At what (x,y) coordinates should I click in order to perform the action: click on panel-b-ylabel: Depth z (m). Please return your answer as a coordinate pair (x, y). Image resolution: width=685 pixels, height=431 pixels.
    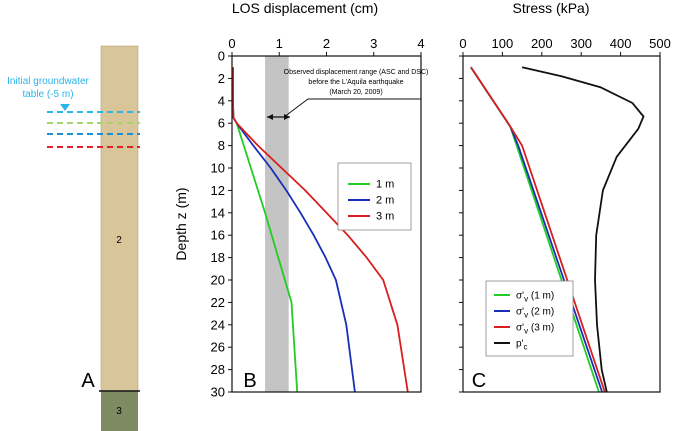
    Looking at the image, I should click on (181, 223).